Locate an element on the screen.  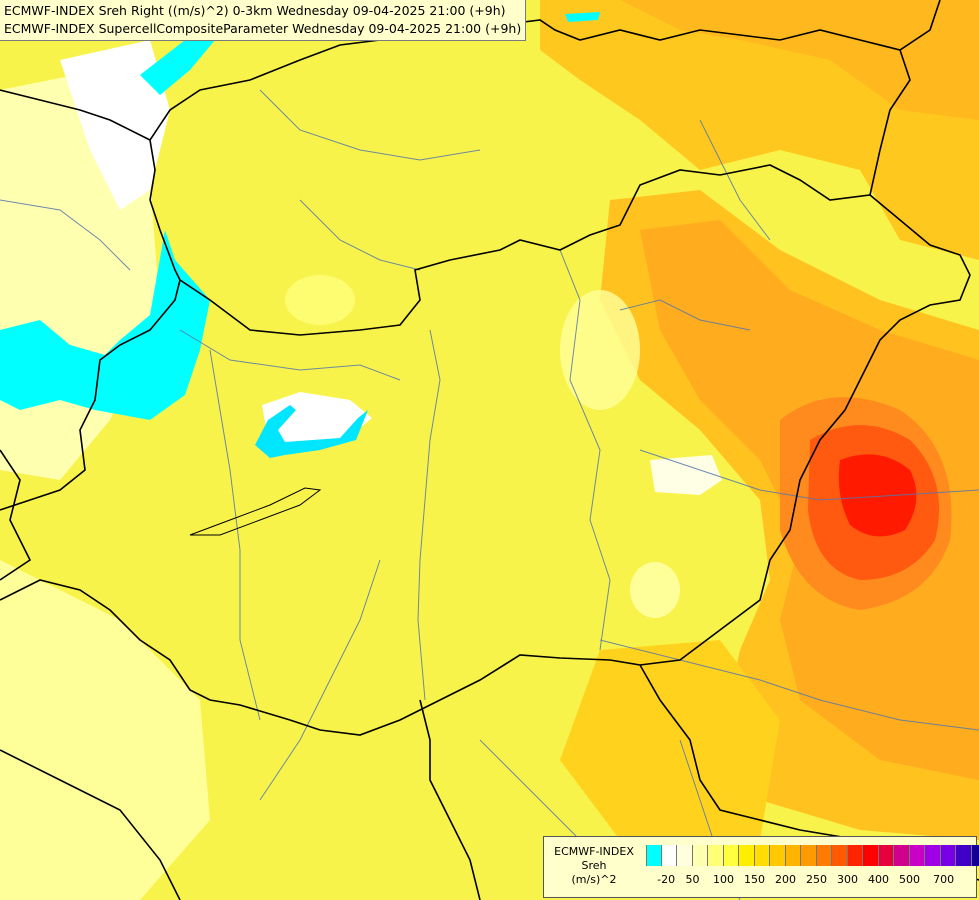
field-orange-north-deep is located at coordinates (799, 60).